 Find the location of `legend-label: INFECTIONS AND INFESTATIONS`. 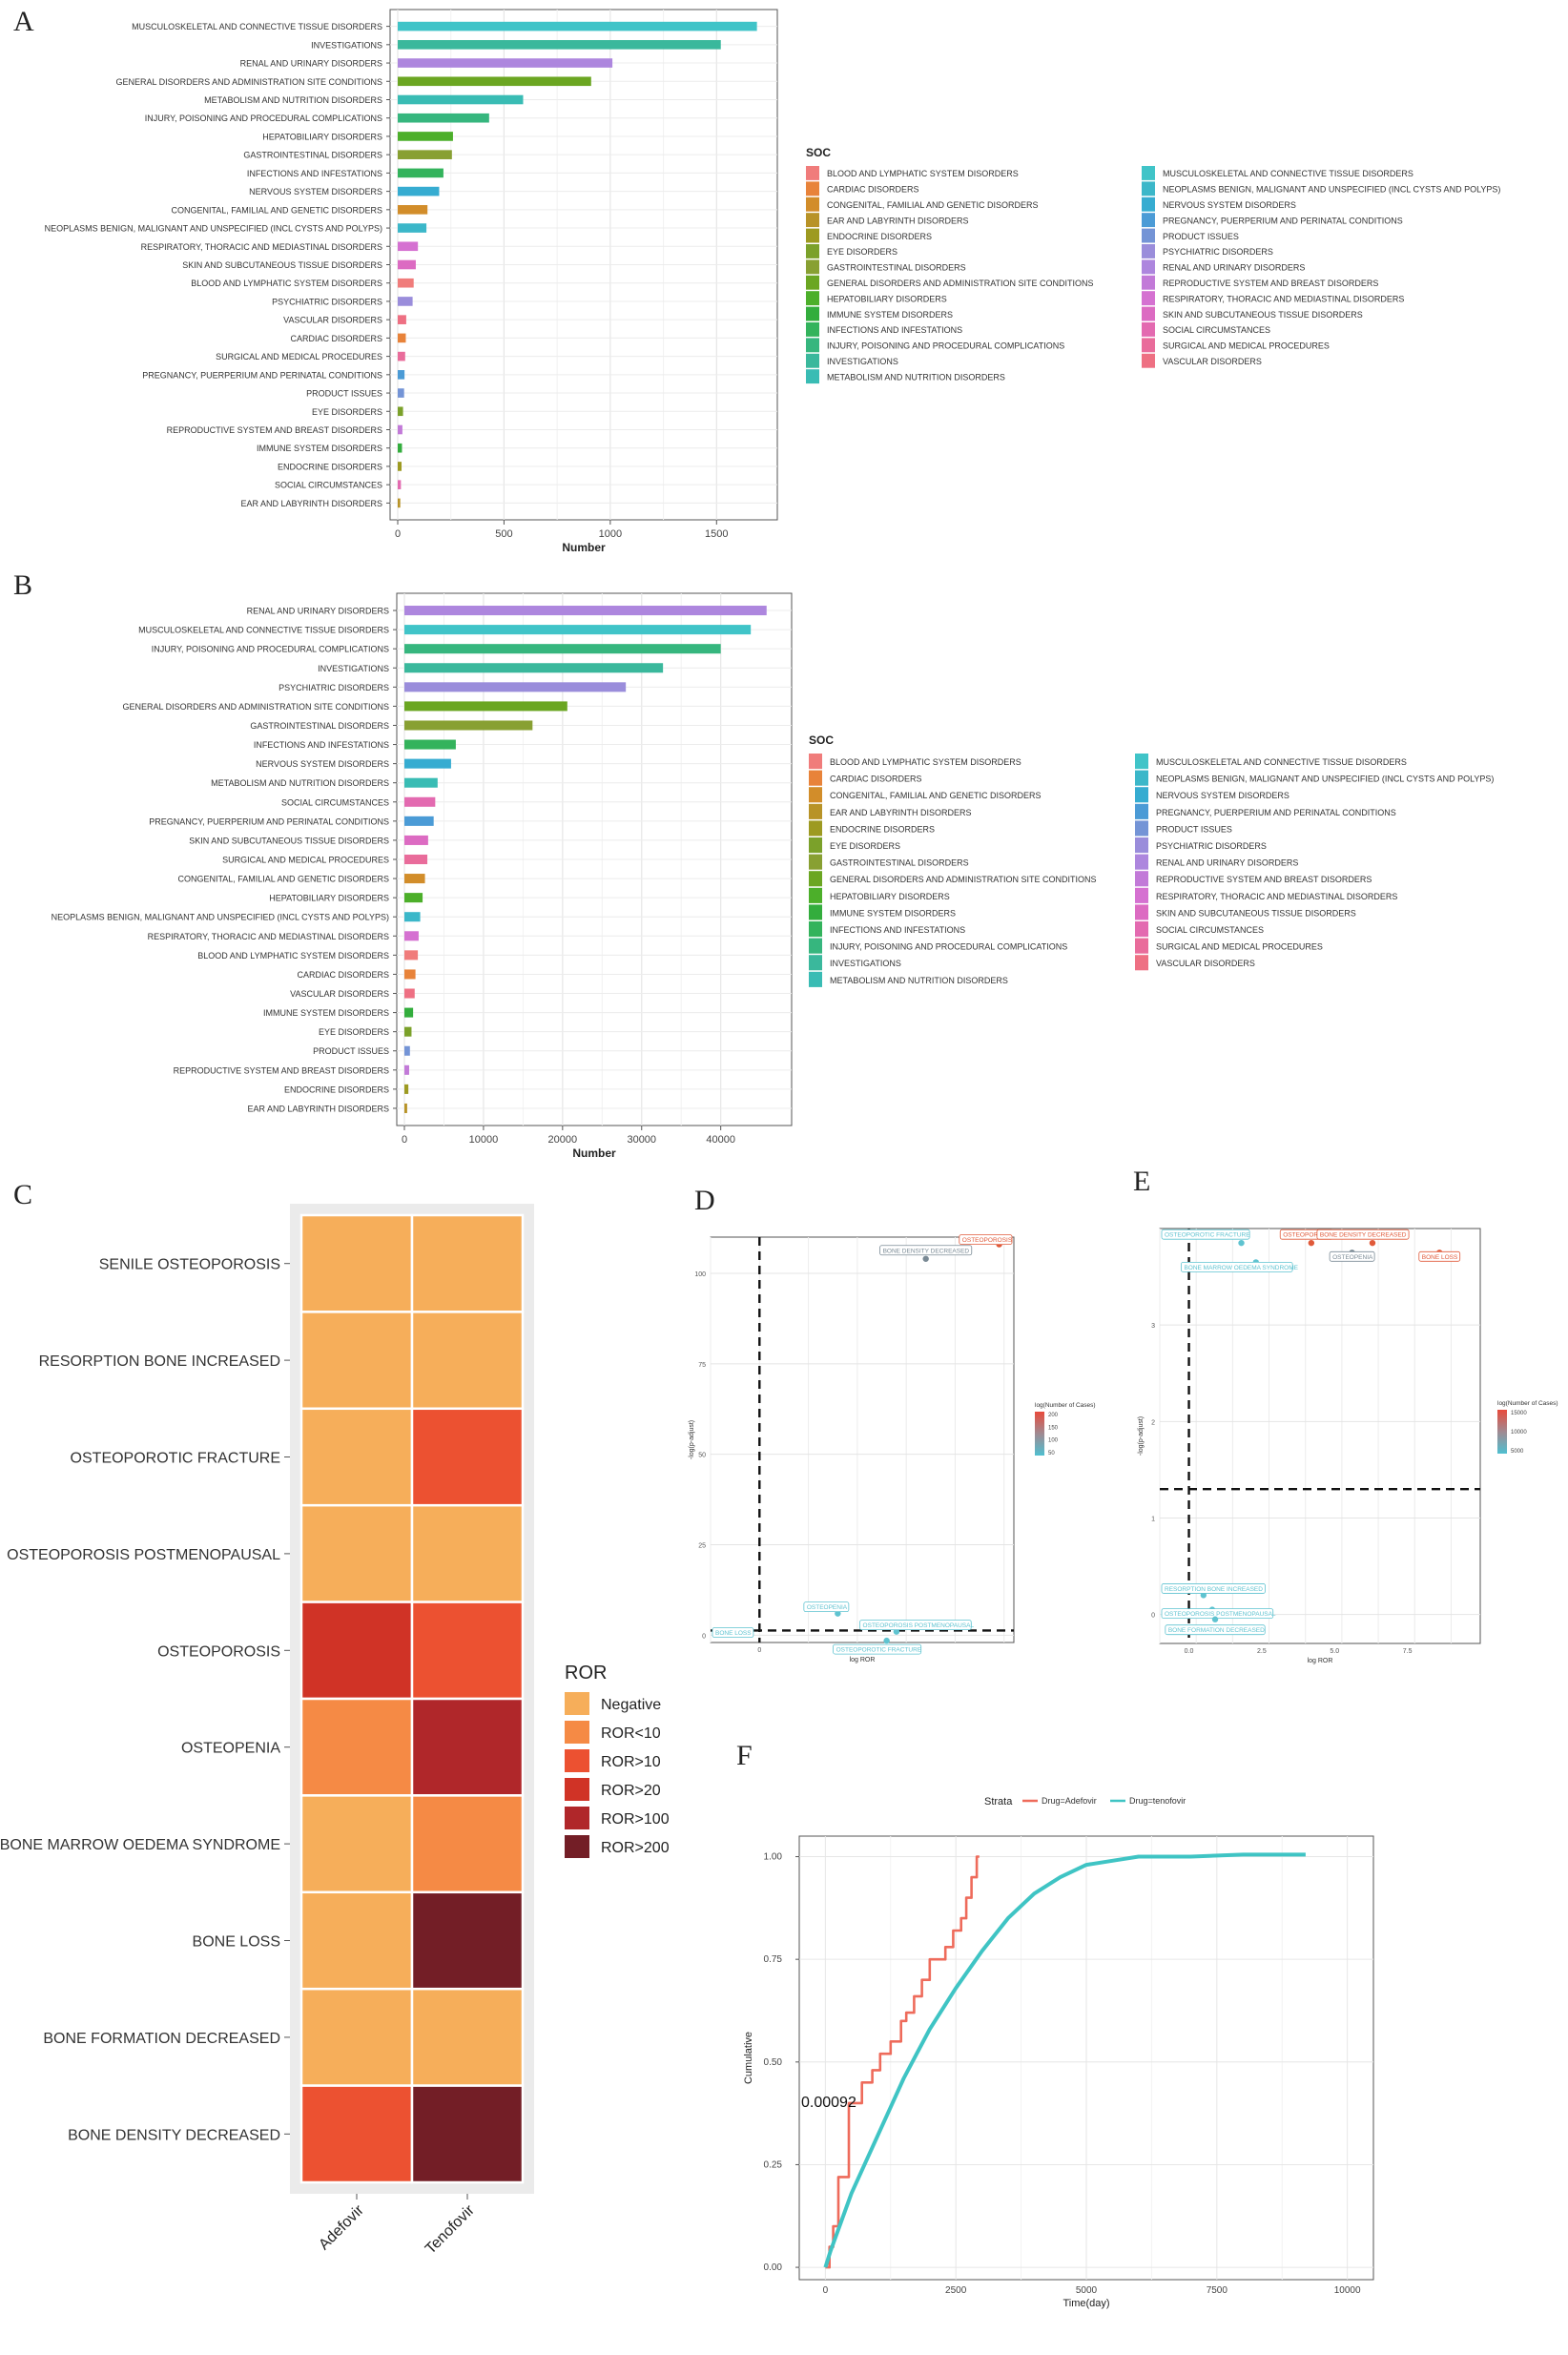

legend-label: INFECTIONS AND INFESTATIONS is located at coordinates (894, 330).